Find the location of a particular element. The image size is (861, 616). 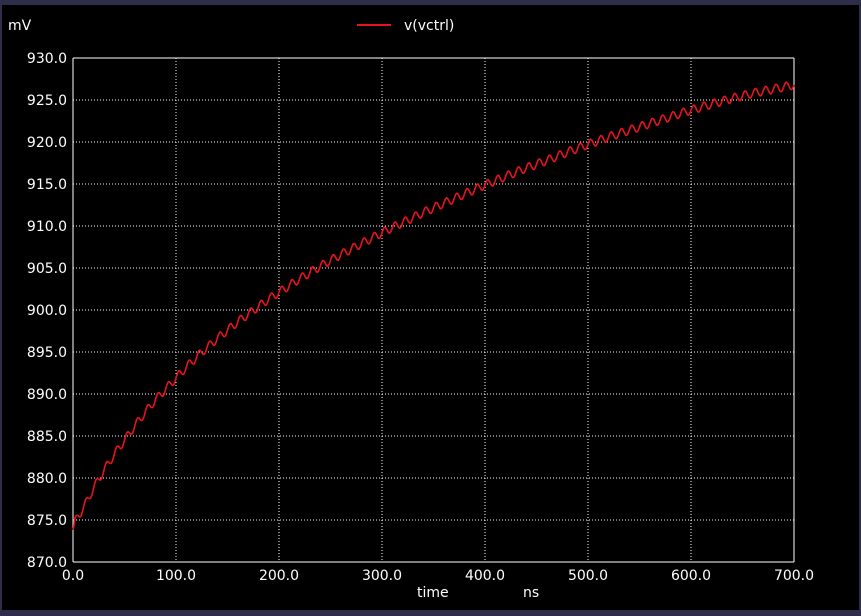

x-unit-label: ns is located at coordinates (531, 593).